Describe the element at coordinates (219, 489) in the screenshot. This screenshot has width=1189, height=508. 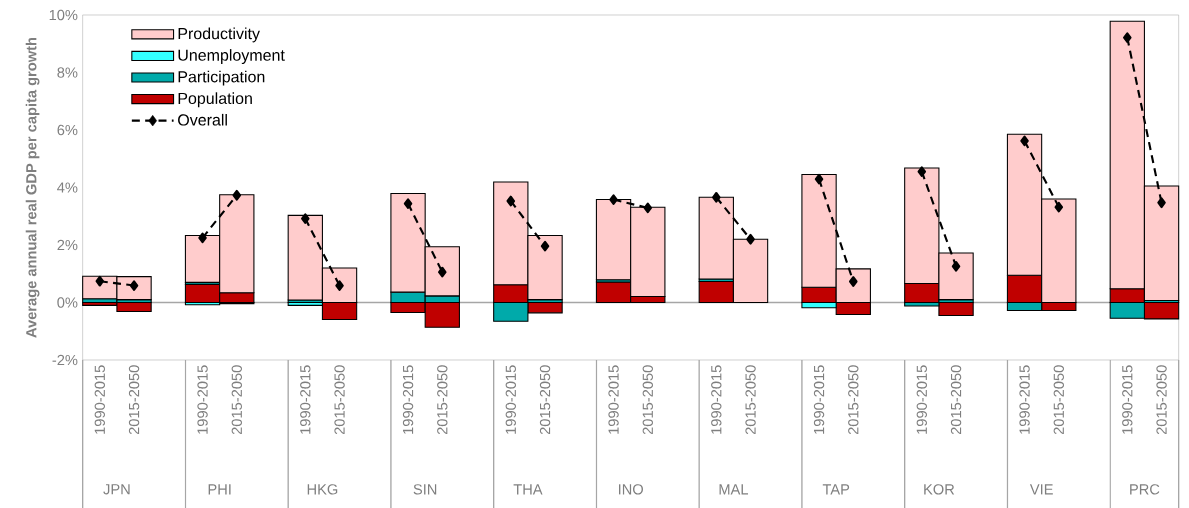
I see `text: PHI` at that location.